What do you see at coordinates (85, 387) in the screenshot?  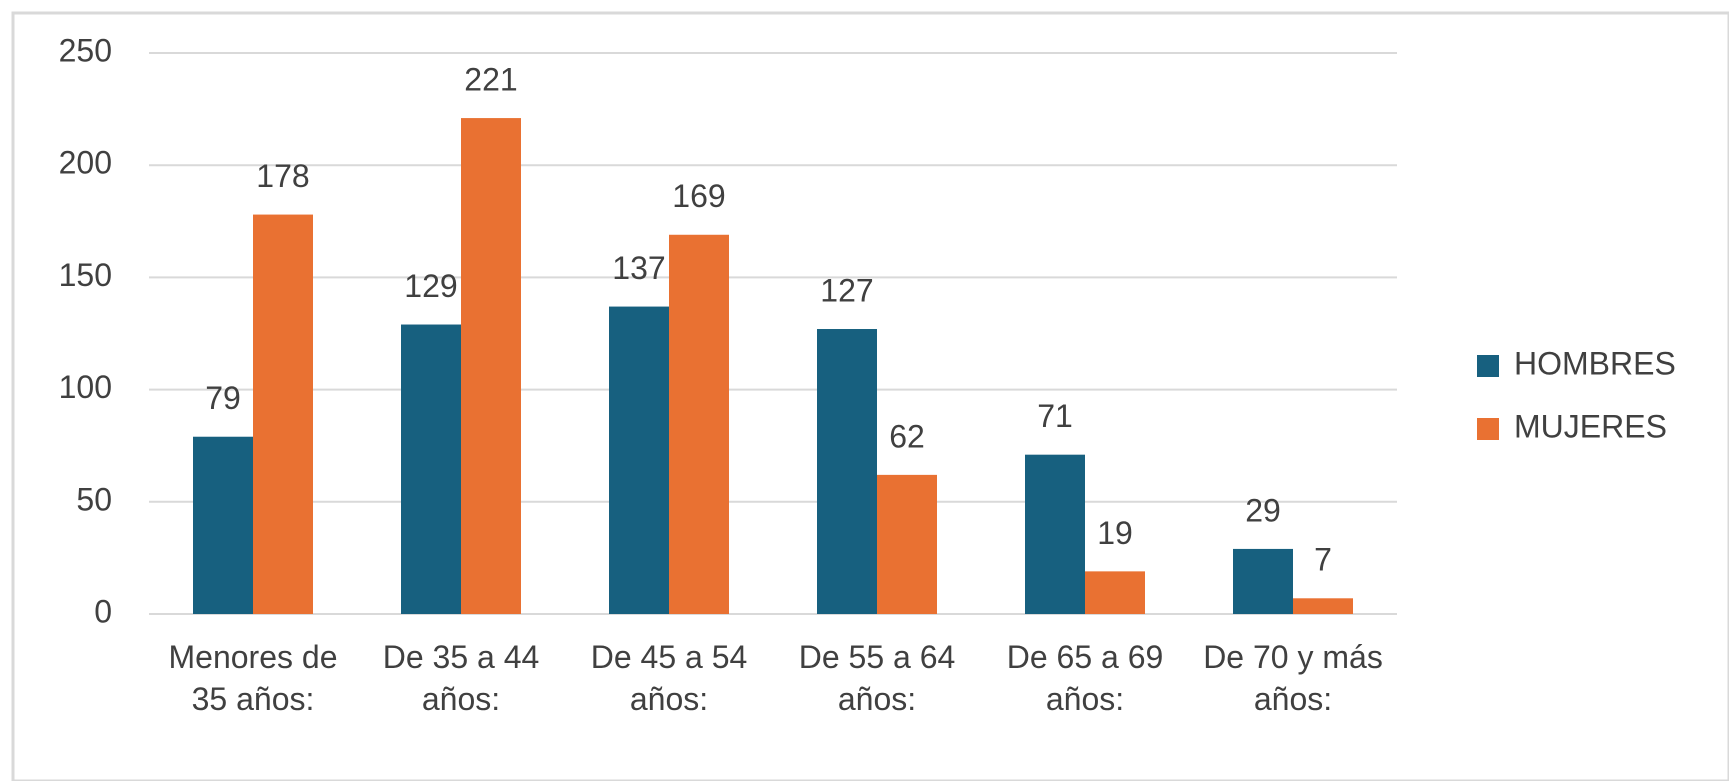 I see `y-tick-label: 100` at bounding box center [85, 387].